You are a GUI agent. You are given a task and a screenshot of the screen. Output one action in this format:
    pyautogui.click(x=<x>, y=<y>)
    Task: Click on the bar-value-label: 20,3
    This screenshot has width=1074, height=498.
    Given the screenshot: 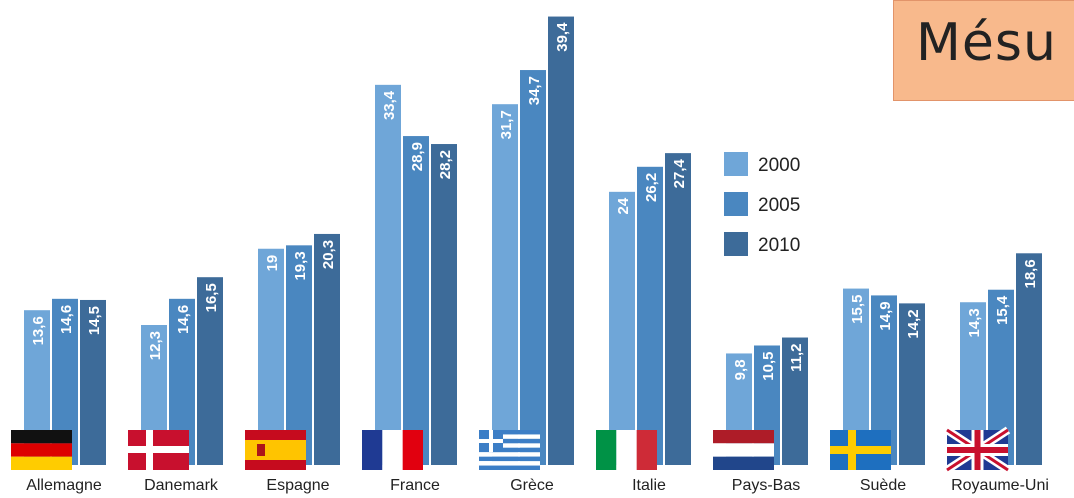 What is the action you would take?
    pyautogui.click(x=328, y=254)
    